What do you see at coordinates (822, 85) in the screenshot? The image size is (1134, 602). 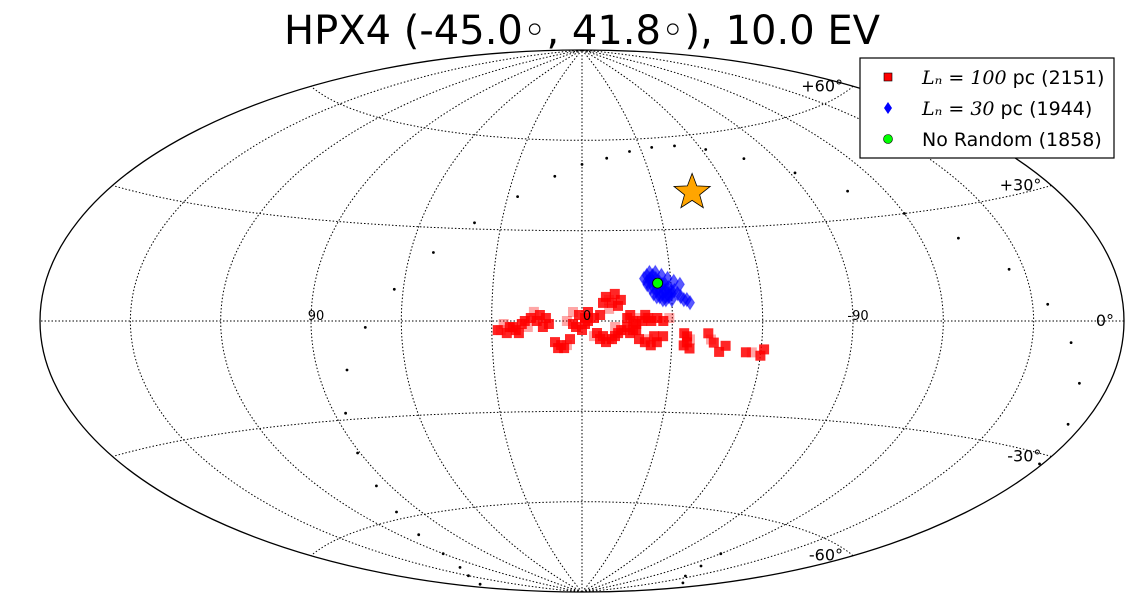 I see `lat-tick-label: +60°` at bounding box center [822, 85].